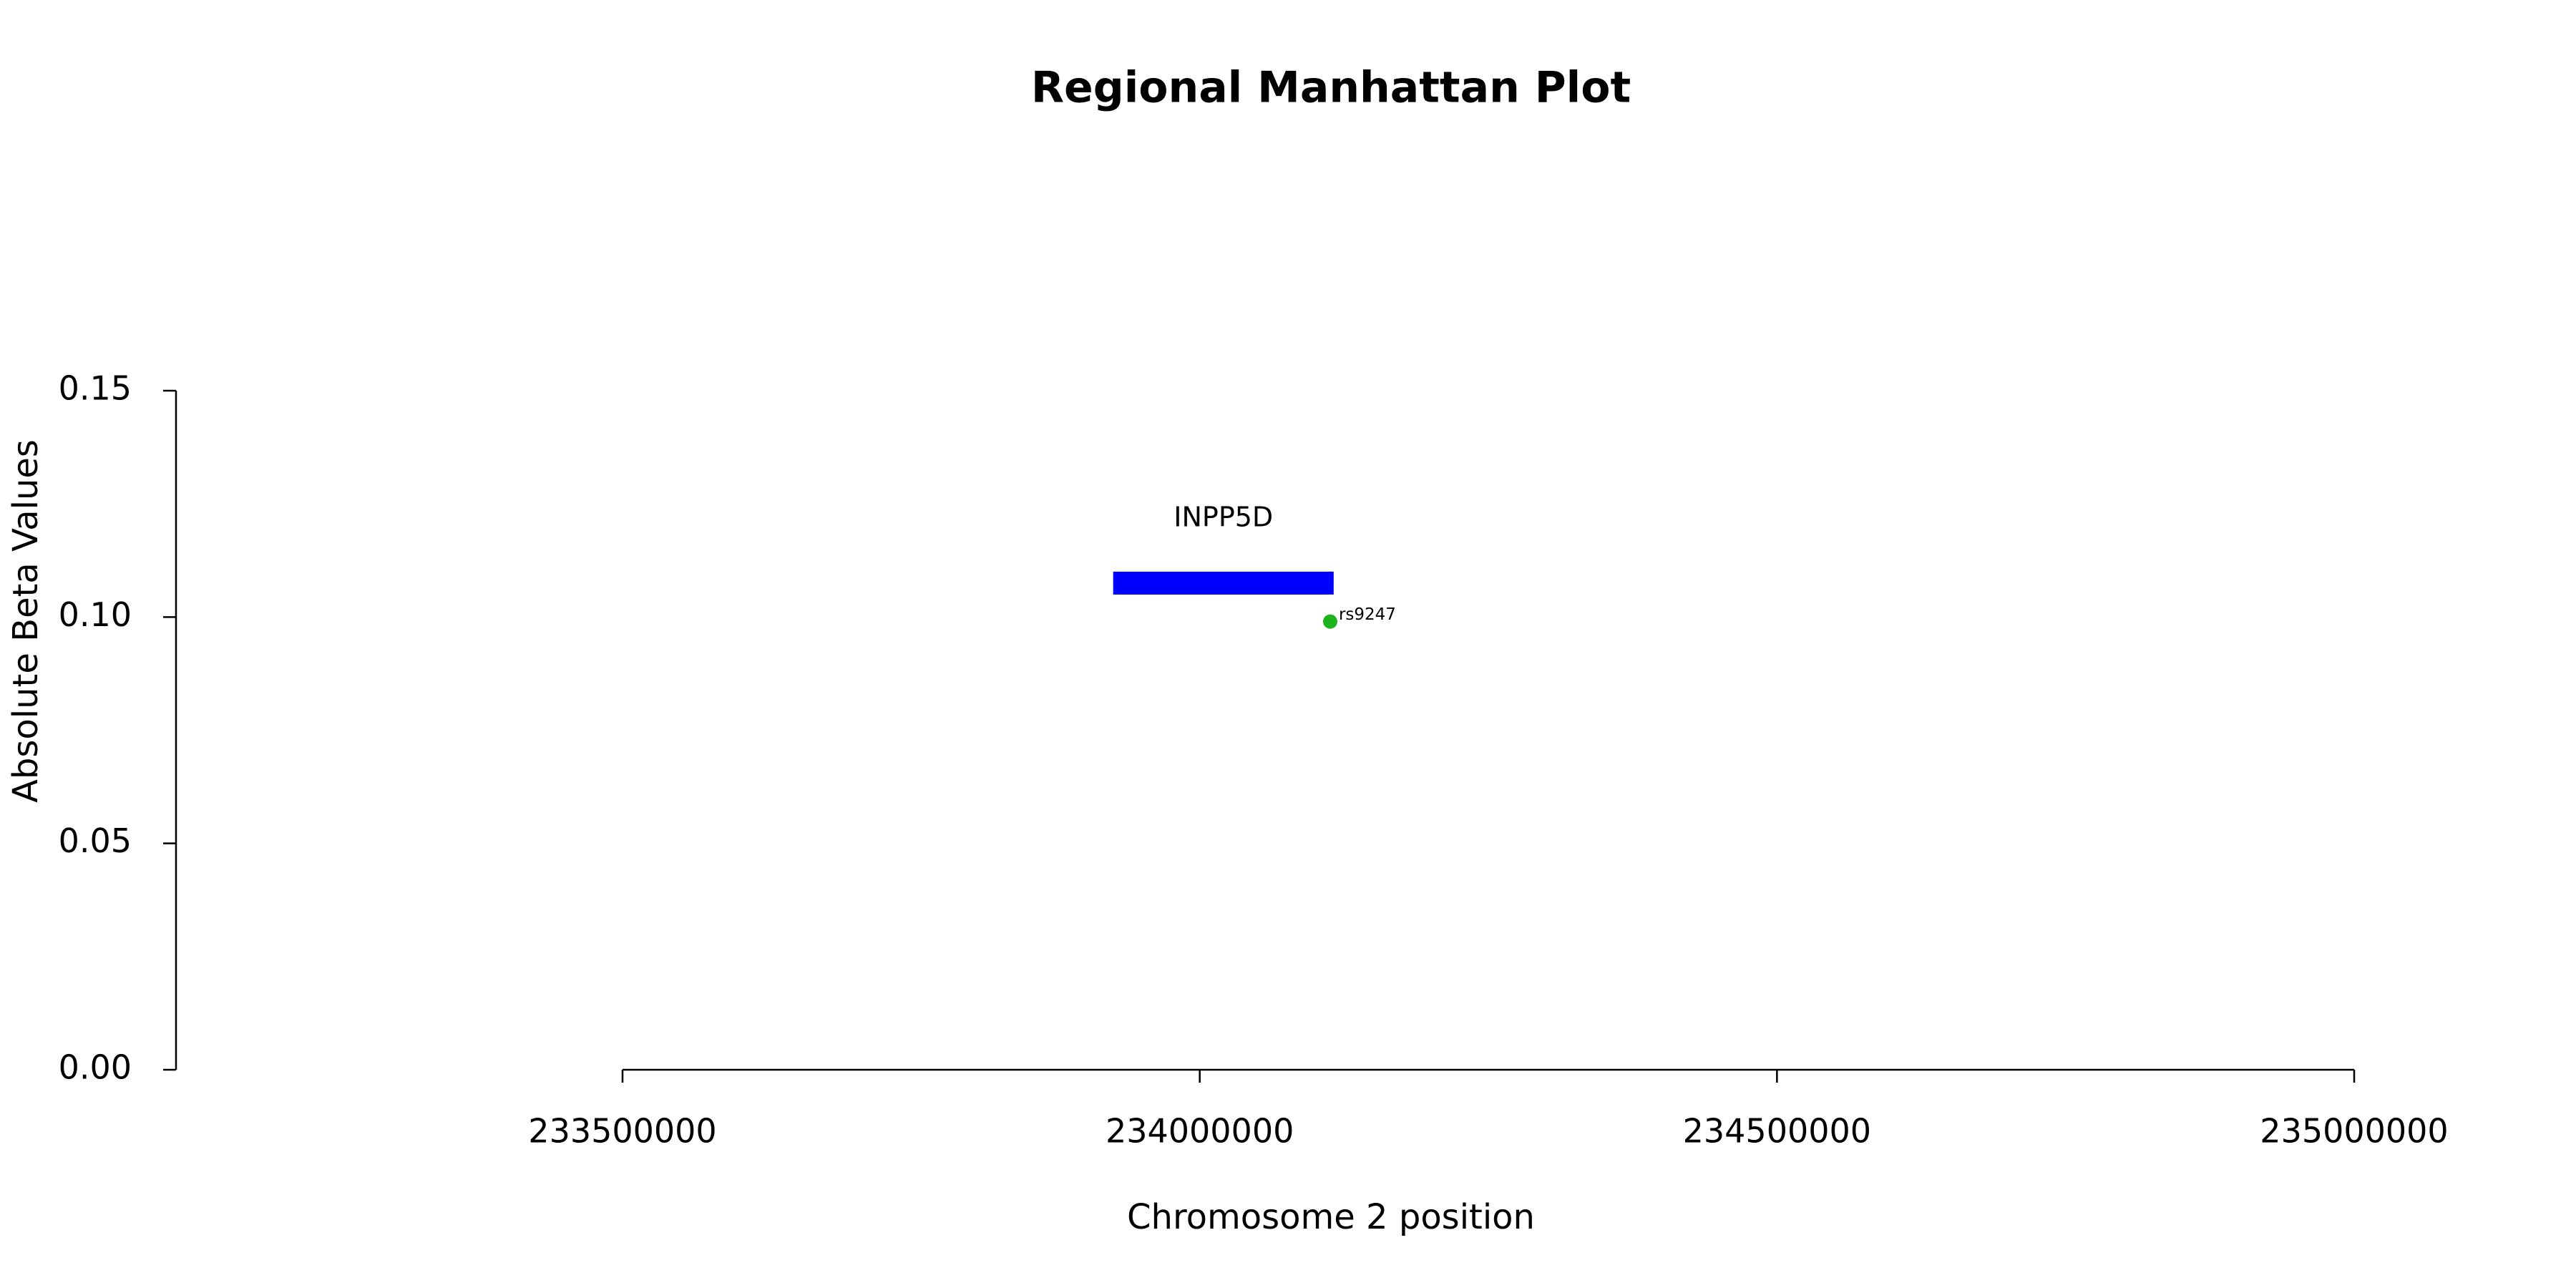 This screenshot has height=1288, width=2576. Describe the element at coordinates (1331, 88) in the screenshot. I see `chart-title: Regional Manhattan Plot` at that location.